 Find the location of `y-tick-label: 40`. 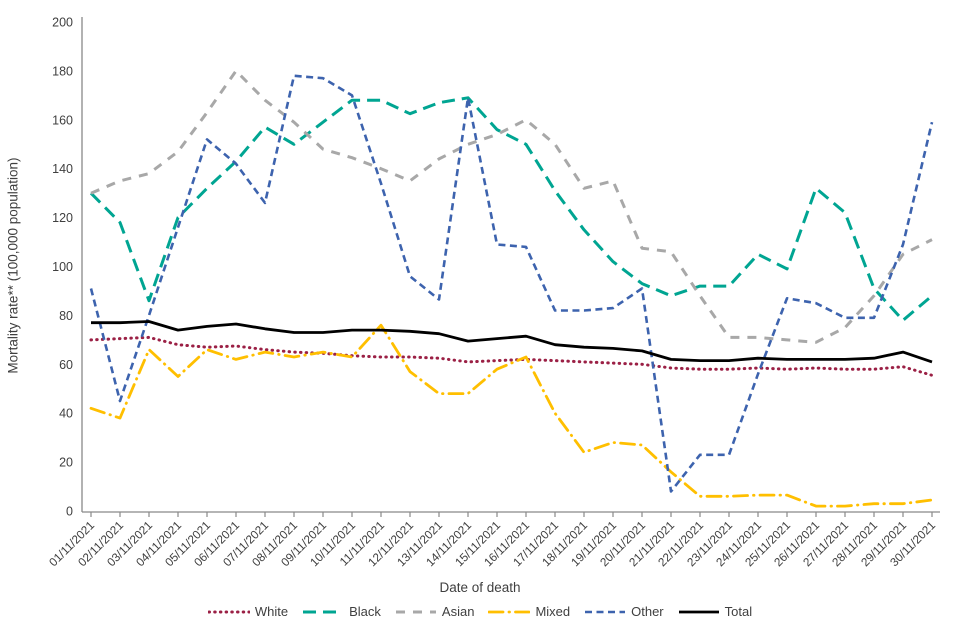

y-tick-label: 40 is located at coordinates (66, 414).